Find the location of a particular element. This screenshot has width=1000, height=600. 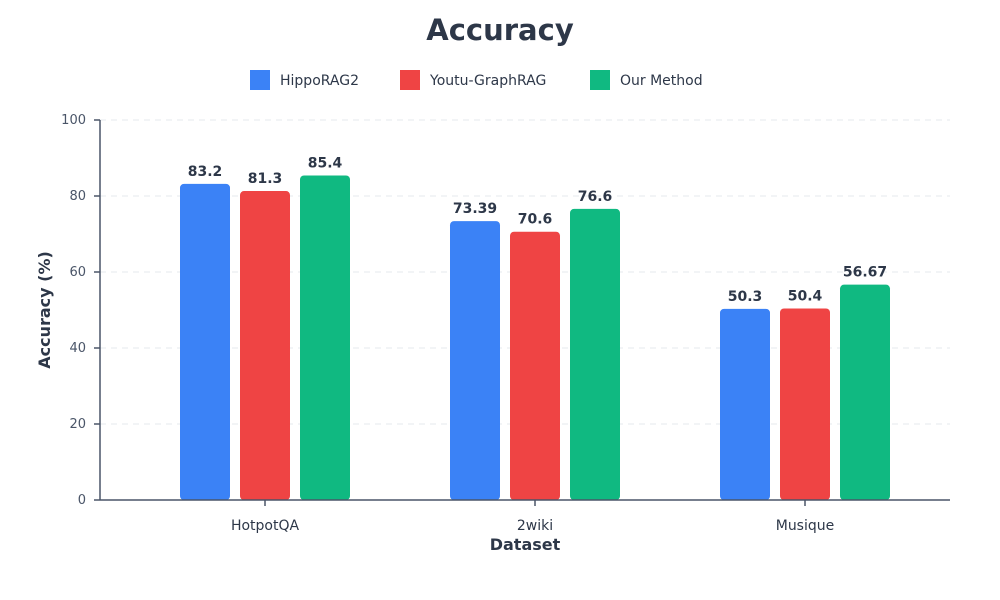

y-tick-label: 60 is located at coordinates (77, 272).